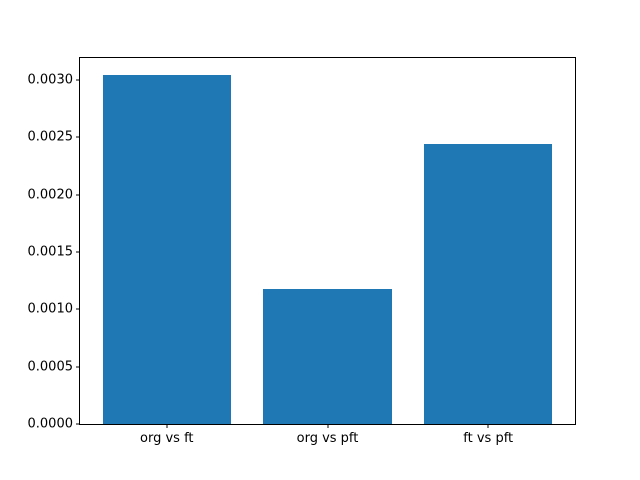 The width and height of the screenshot is (640, 480). What do you see at coordinates (327, 438) in the screenshot?
I see `x-tick-label: org vs pft` at bounding box center [327, 438].